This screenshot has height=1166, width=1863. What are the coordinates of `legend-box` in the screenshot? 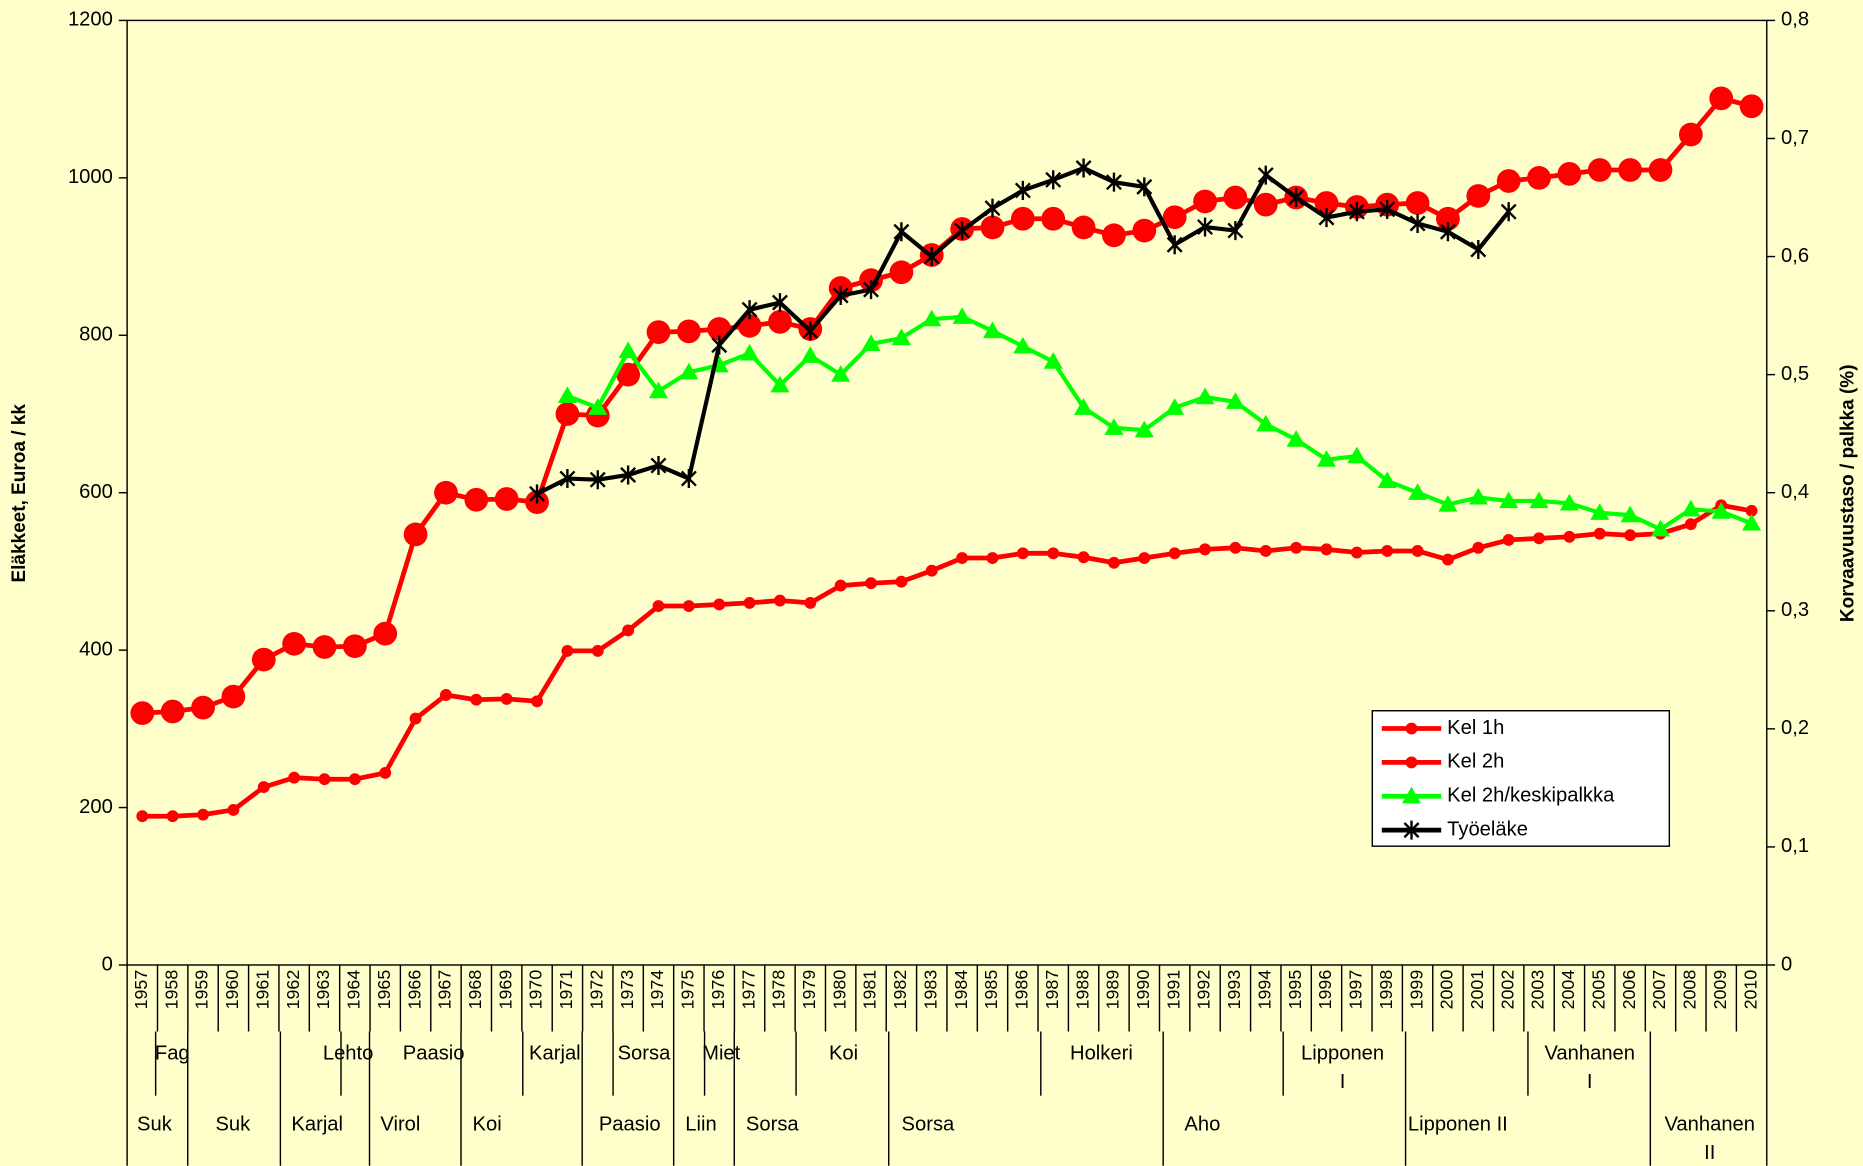 It's located at (1521, 778).